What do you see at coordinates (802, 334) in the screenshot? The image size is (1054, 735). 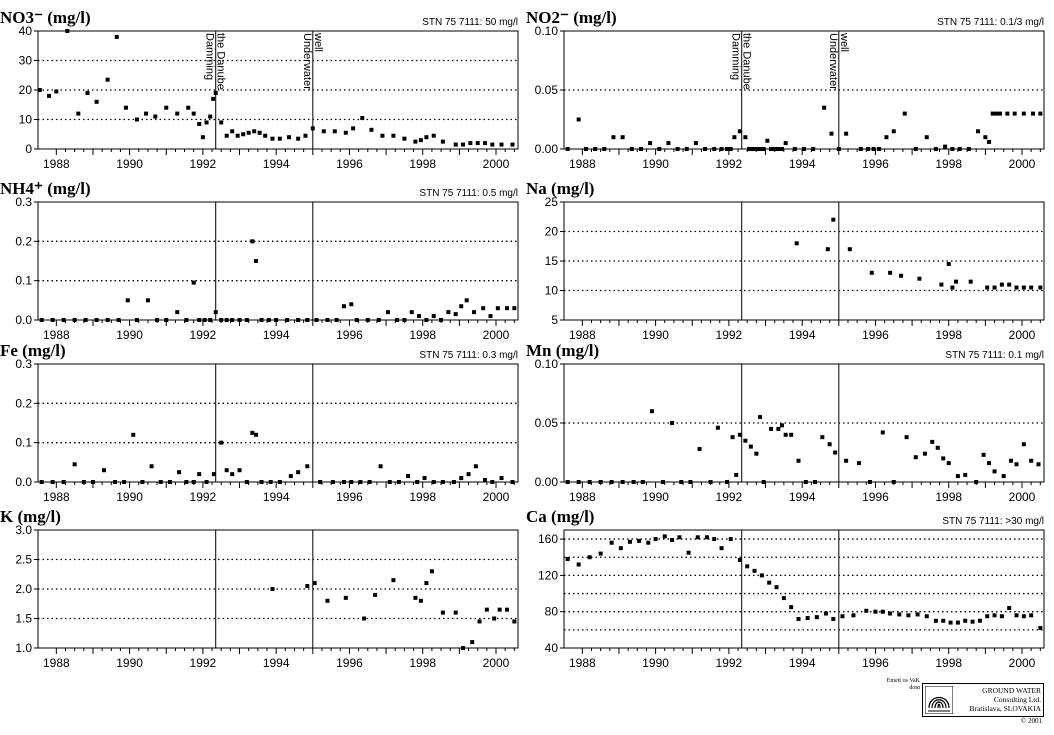 I see `x-tick-label: 1994` at bounding box center [802, 334].